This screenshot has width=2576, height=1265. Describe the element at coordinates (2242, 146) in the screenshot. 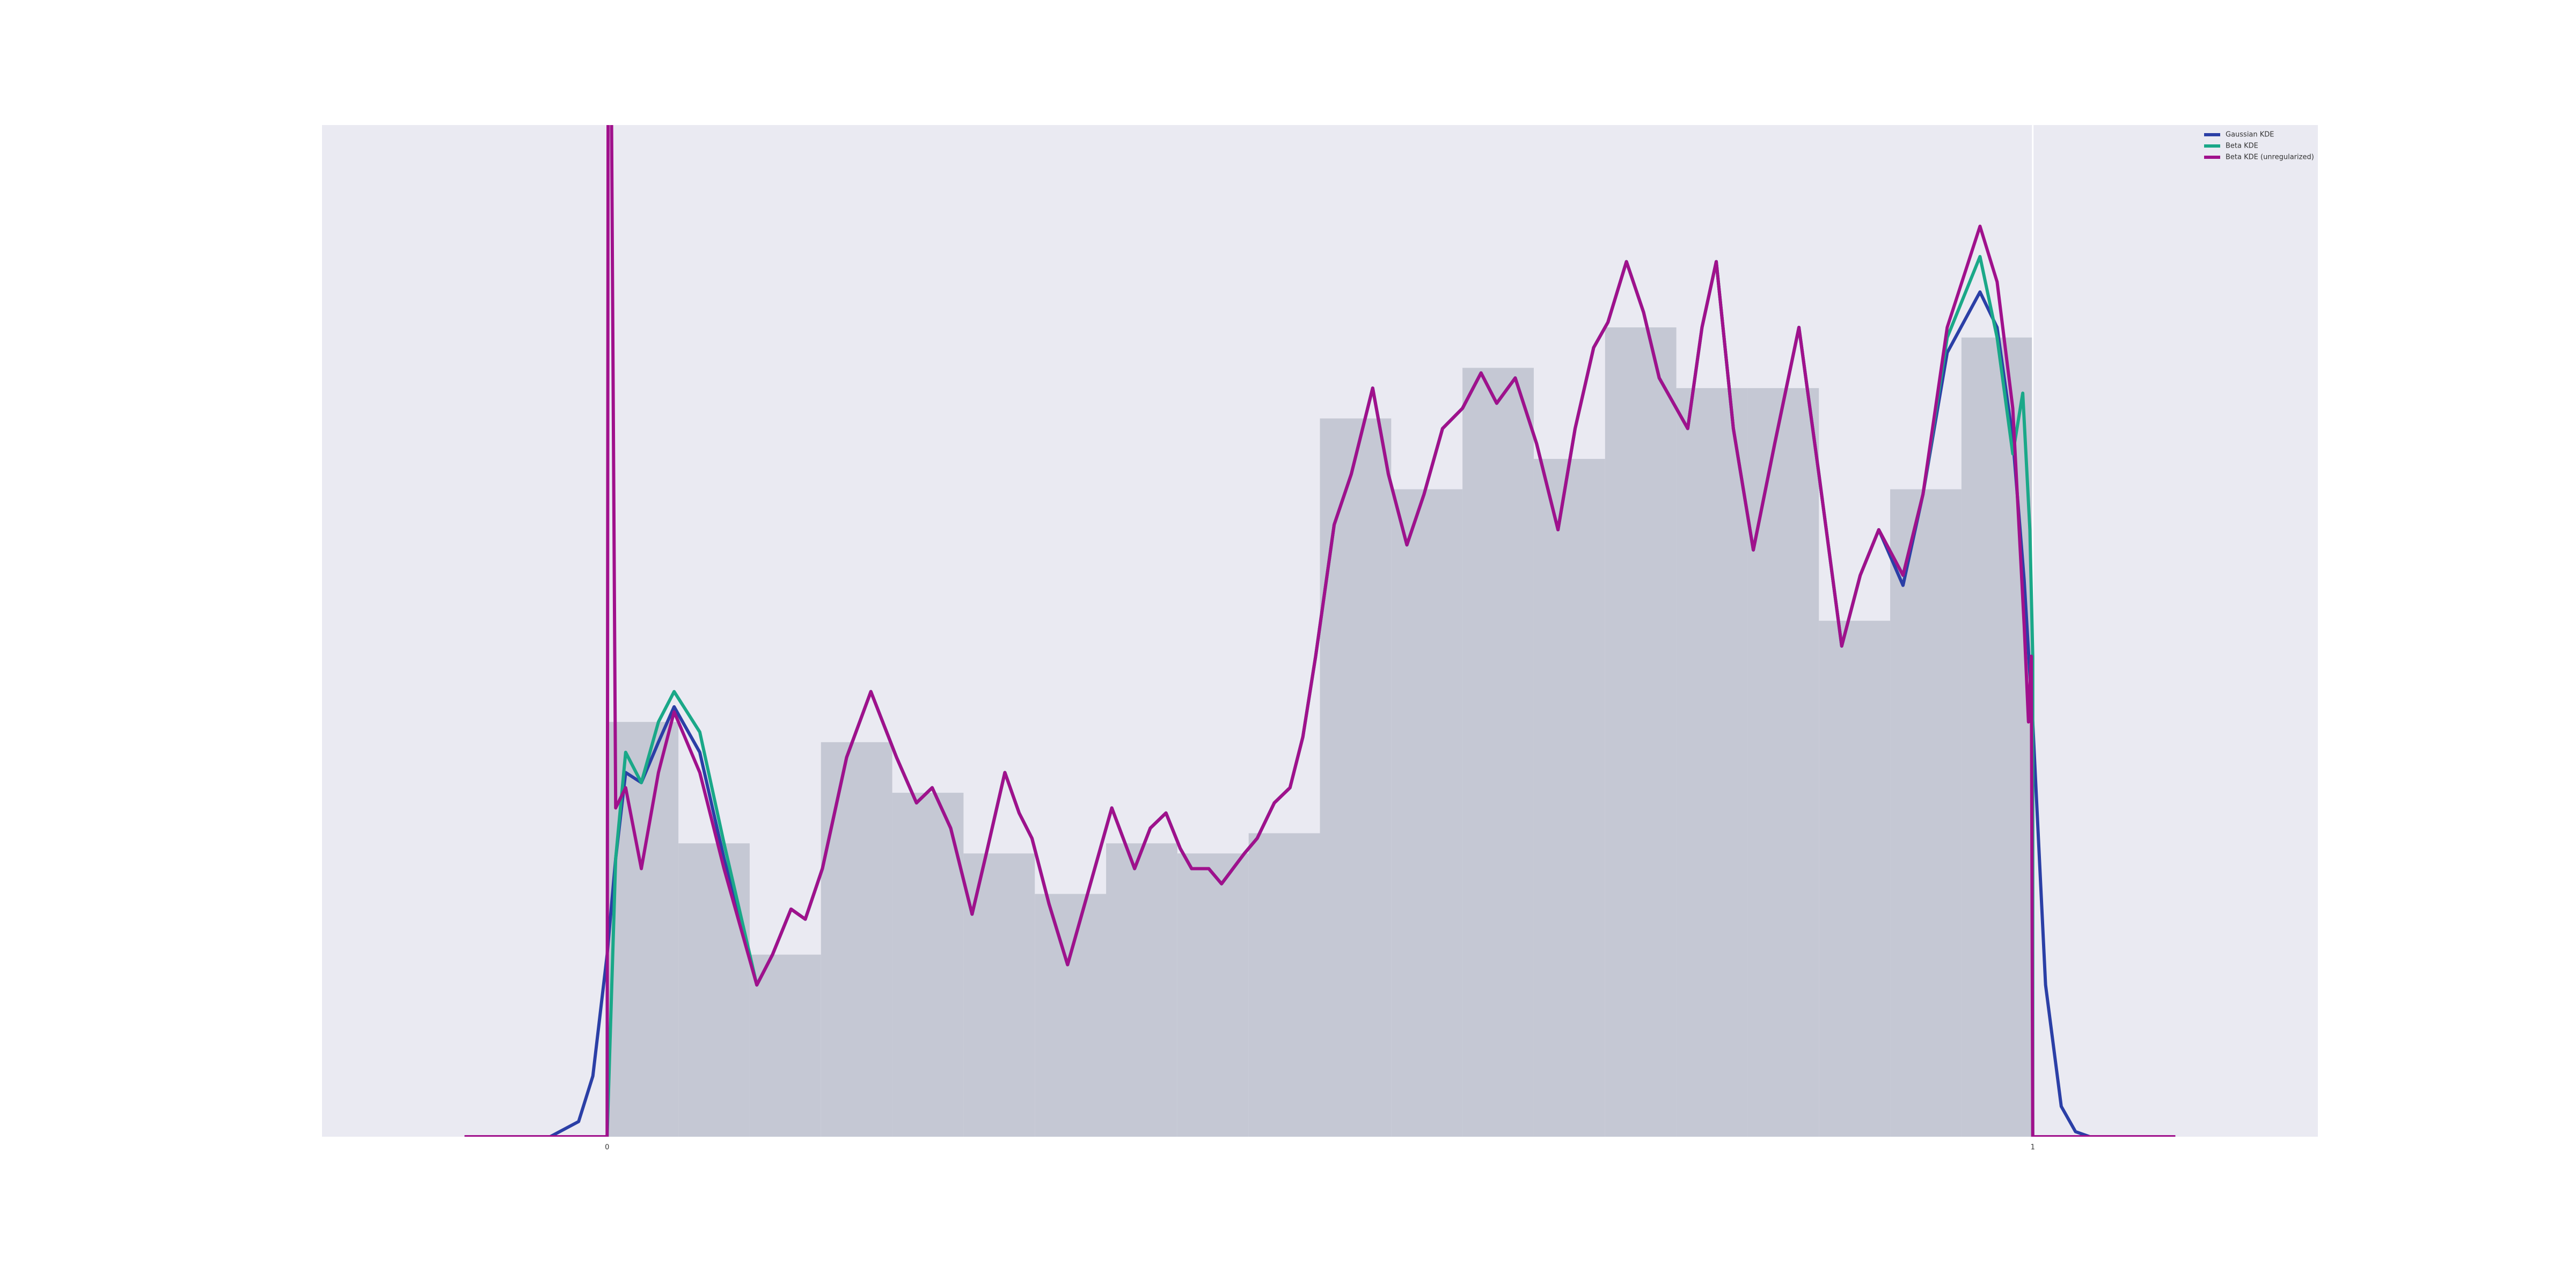

I see `legend-label: Beta KDE` at that location.